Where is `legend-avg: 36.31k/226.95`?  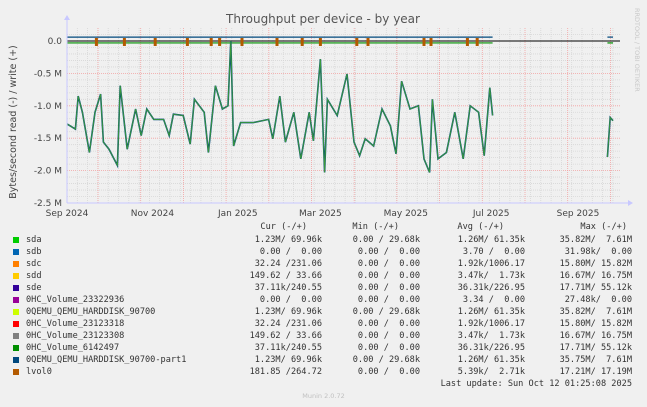
legend-avg: 36.31k/226.95 is located at coordinates (491, 348).